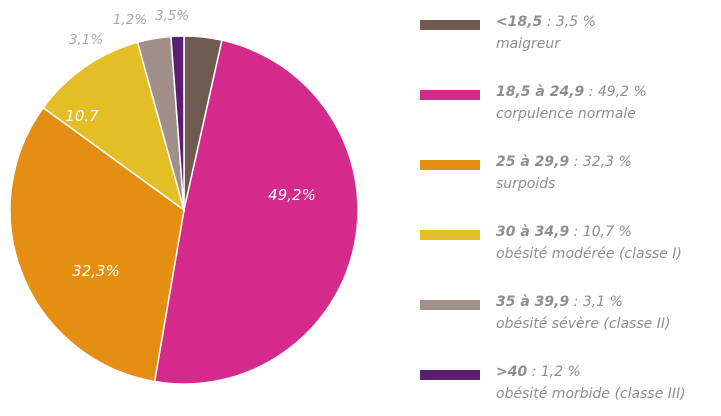 This screenshot has width=721, height=416. What do you see at coordinates (82, 116) in the screenshot?
I see `slice-value-label: 10.7` at bounding box center [82, 116].